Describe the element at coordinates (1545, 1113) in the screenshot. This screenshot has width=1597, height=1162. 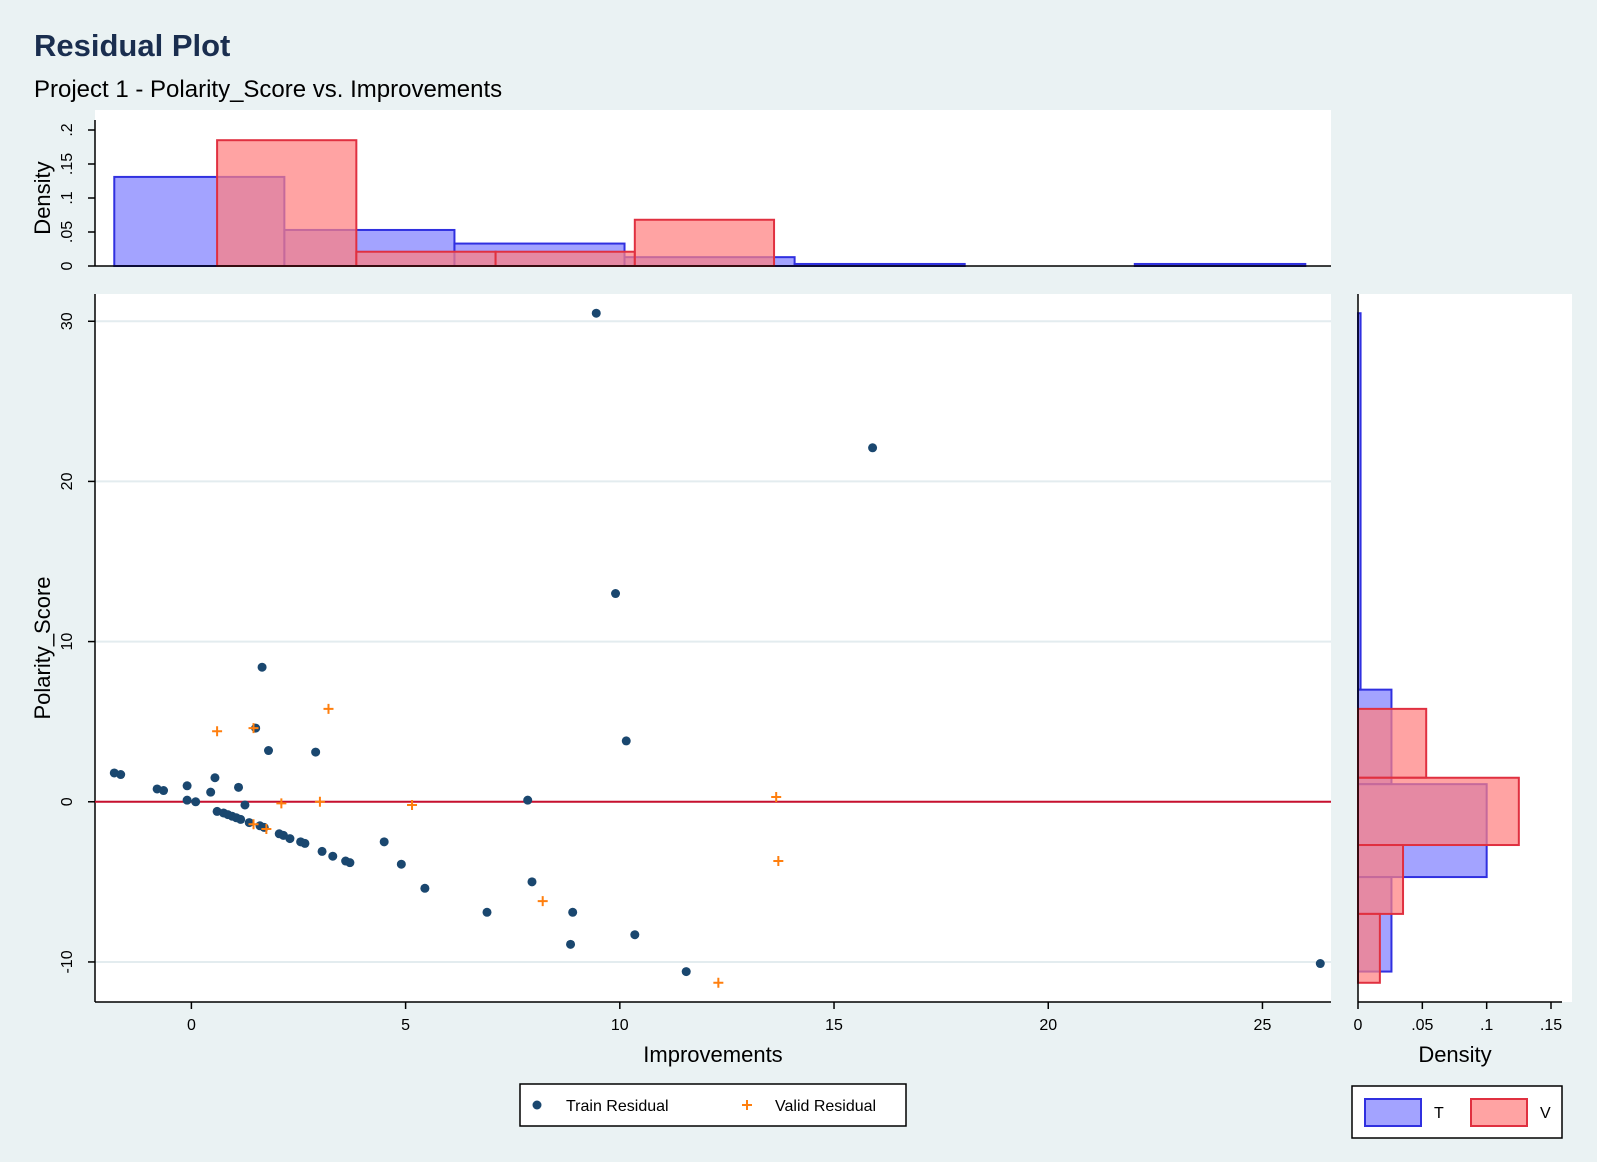
I see `legend-v-label: V` at that location.